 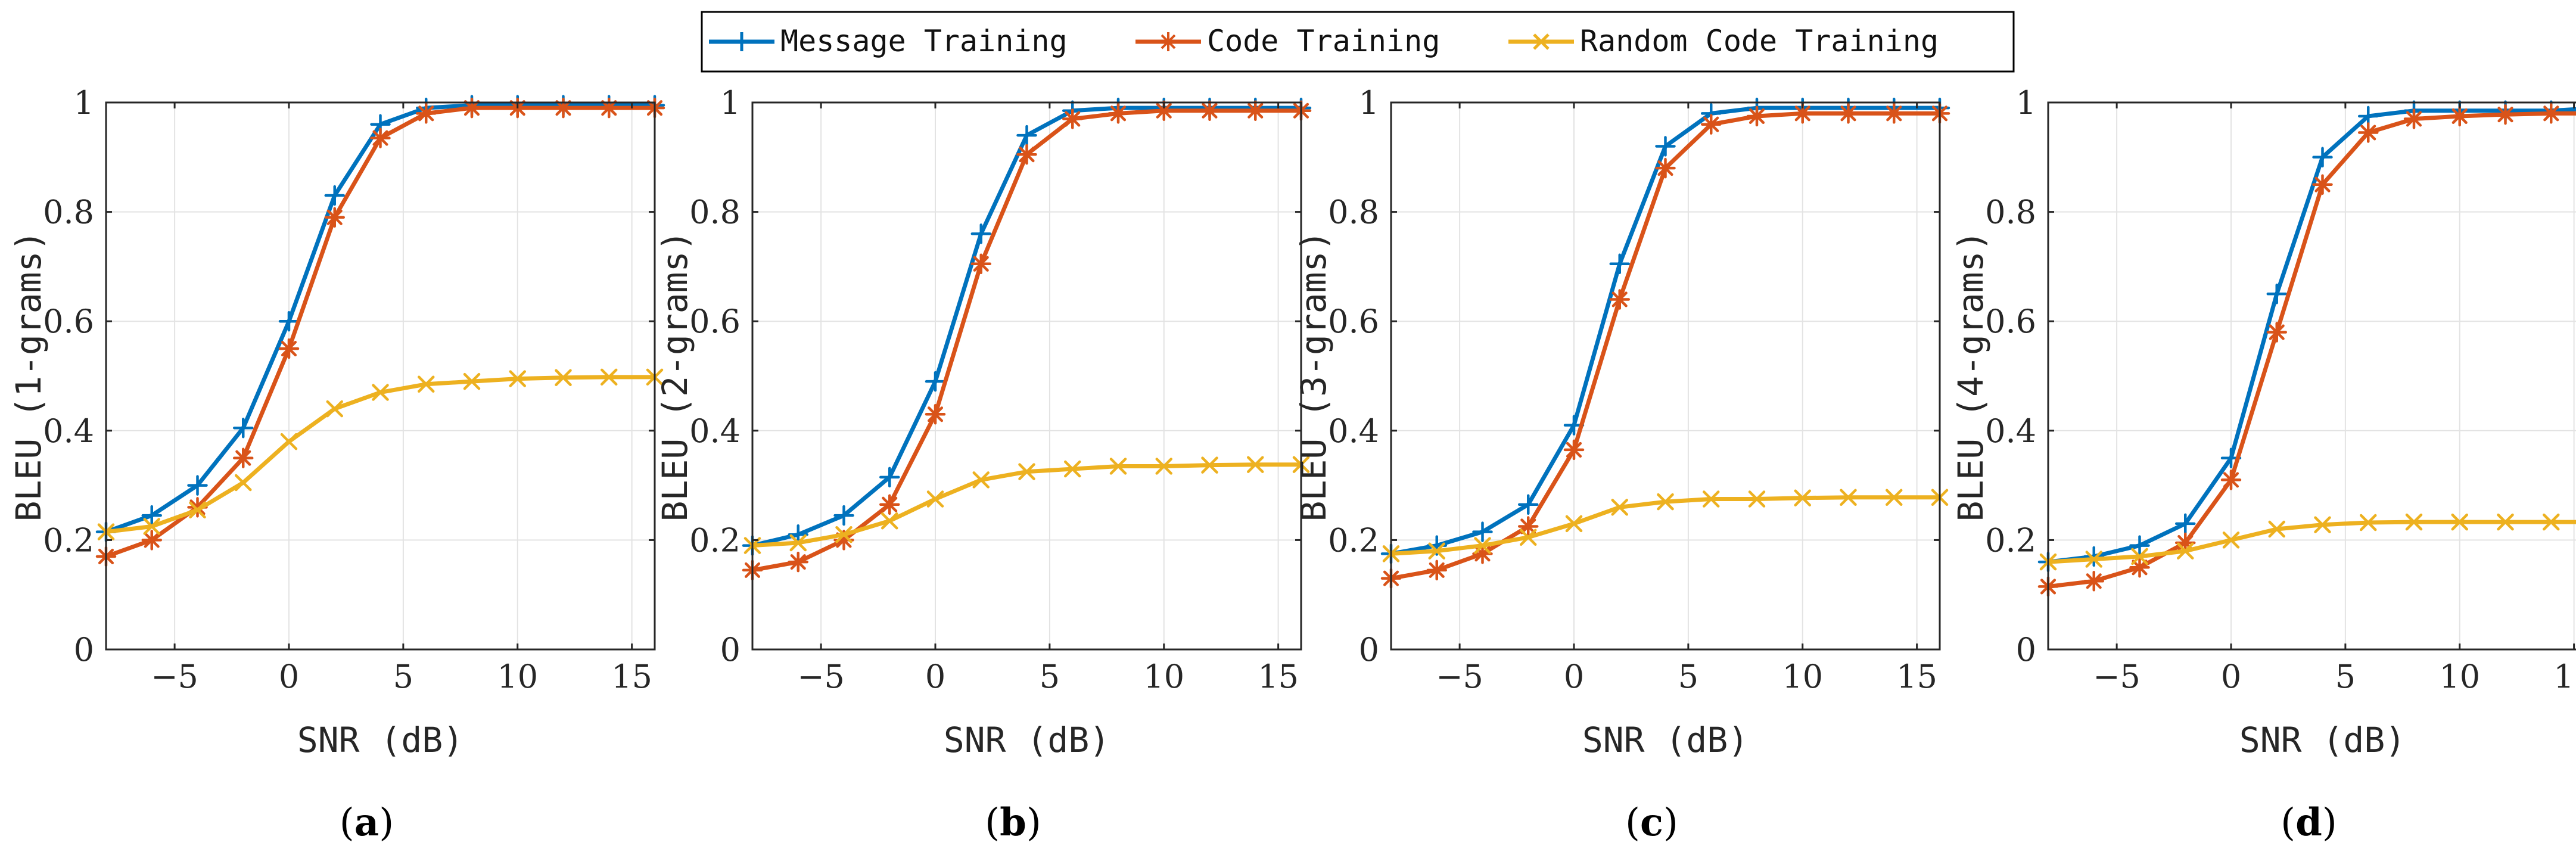 I want to click on y-tick-label: 1, so click(x=1369, y=103).